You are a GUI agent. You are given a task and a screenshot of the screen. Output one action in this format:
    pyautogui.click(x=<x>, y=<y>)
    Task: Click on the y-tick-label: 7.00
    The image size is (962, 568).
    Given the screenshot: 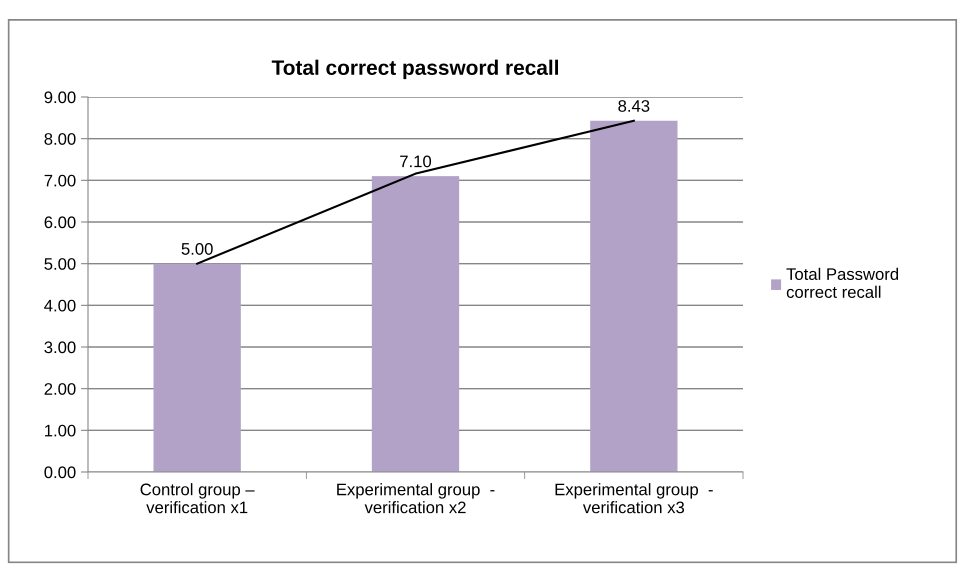 What is the action you would take?
    pyautogui.click(x=60, y=180)
    